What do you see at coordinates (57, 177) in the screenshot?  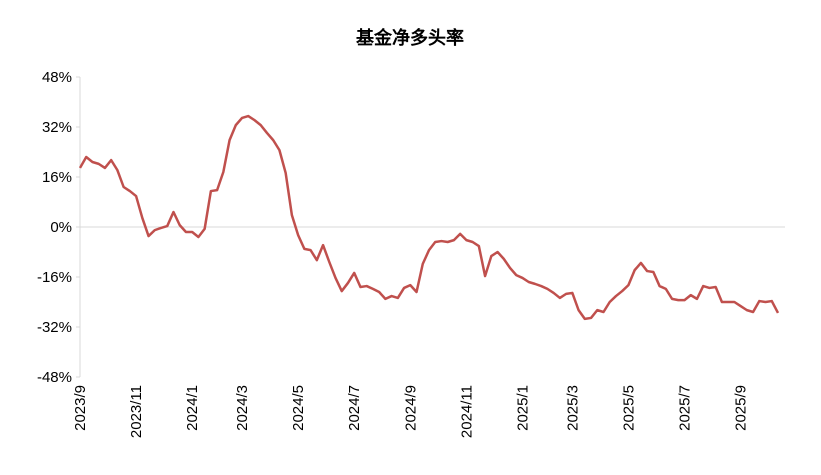 I see `y-tick-label: 16%` at bounding box center [57, 177].